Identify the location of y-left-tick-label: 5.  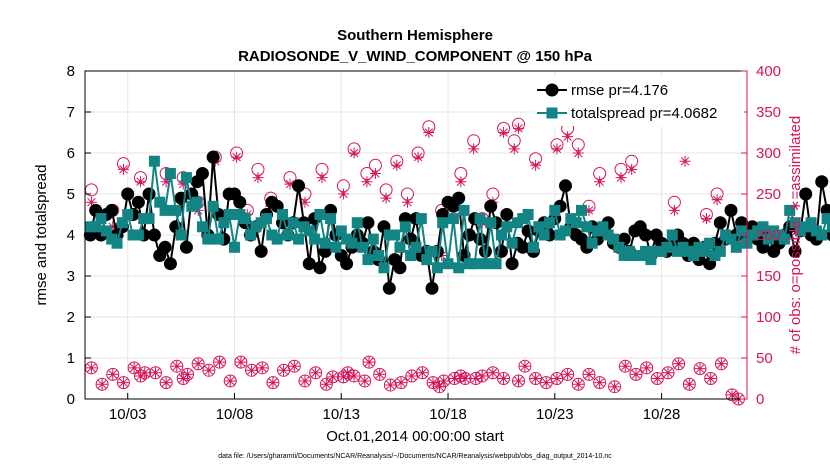
(71, 194).